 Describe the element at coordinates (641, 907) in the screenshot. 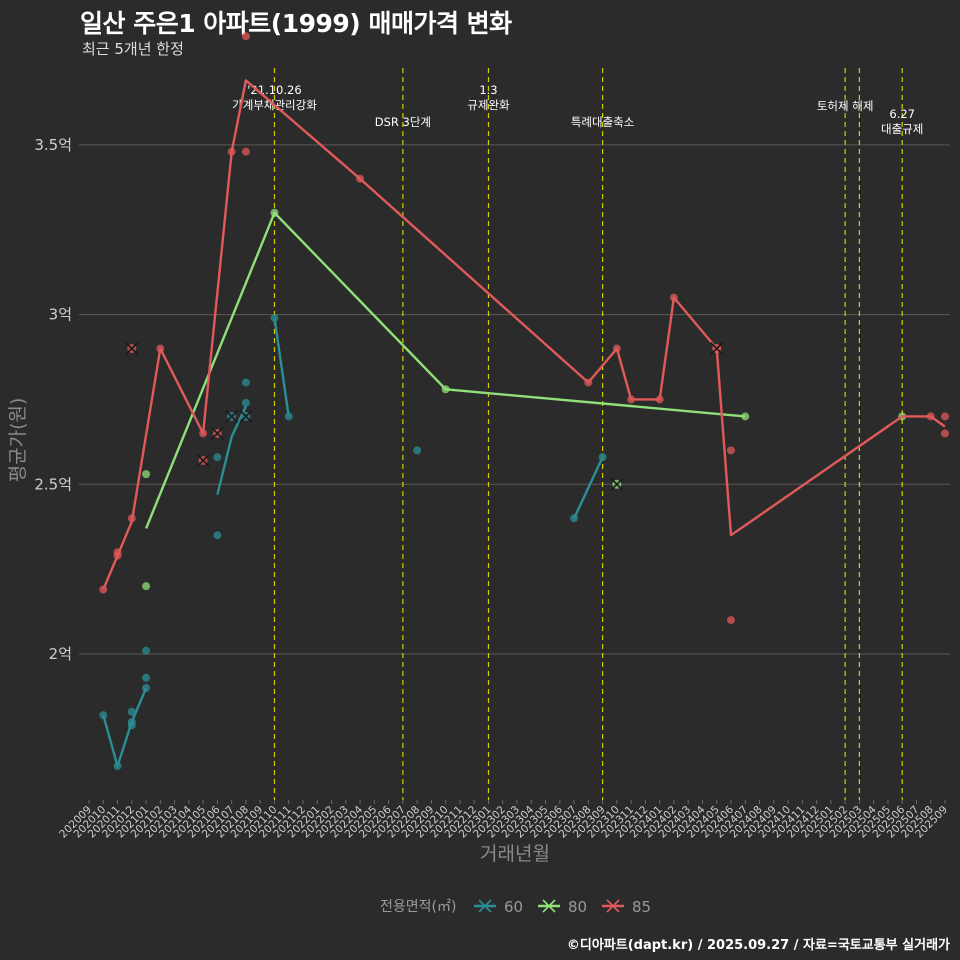

I see `legend-label-85: 85` at that location.